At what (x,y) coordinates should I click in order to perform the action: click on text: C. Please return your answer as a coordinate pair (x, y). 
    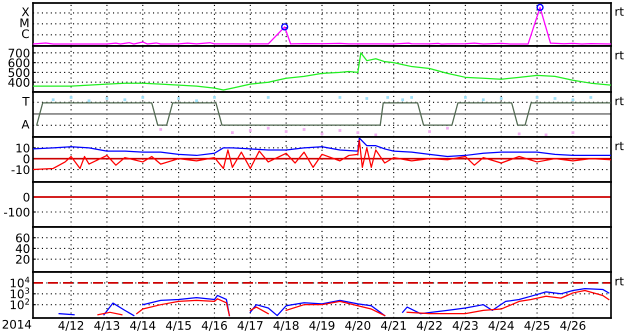
    Looking at the image, I should click on (25, 33).